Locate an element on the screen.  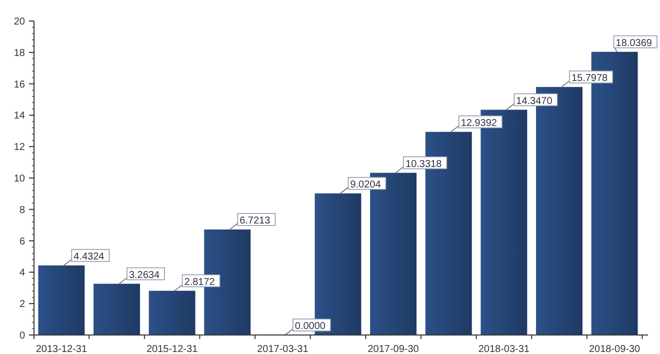
data-label: 0.0000 is located at coordinates (310, 326).